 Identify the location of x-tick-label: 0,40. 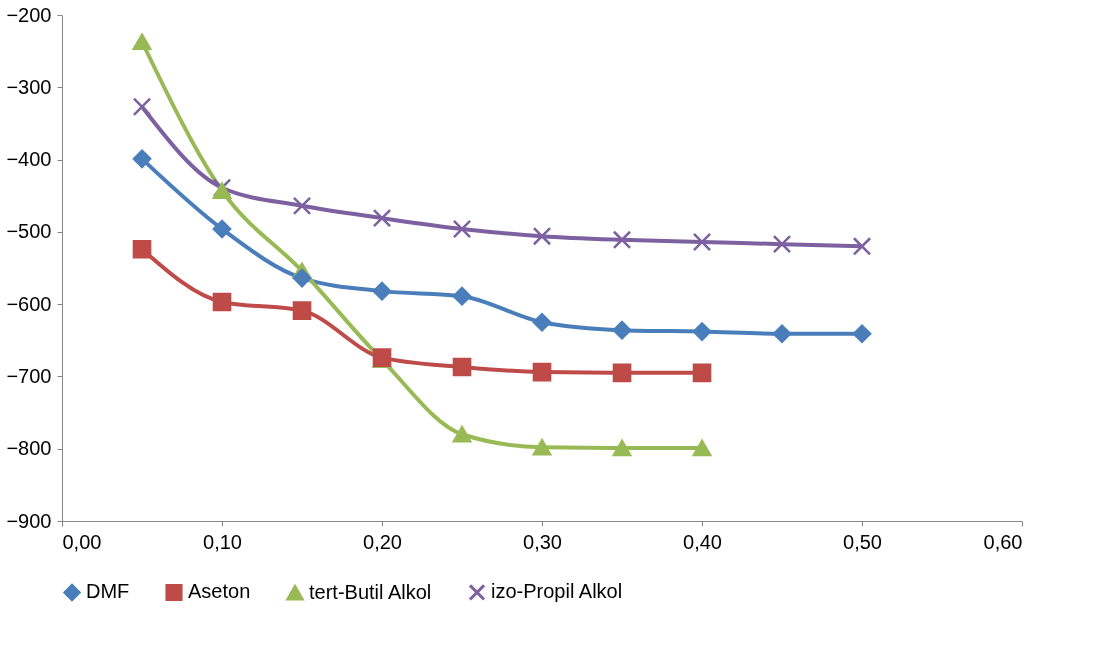
(702, 541).